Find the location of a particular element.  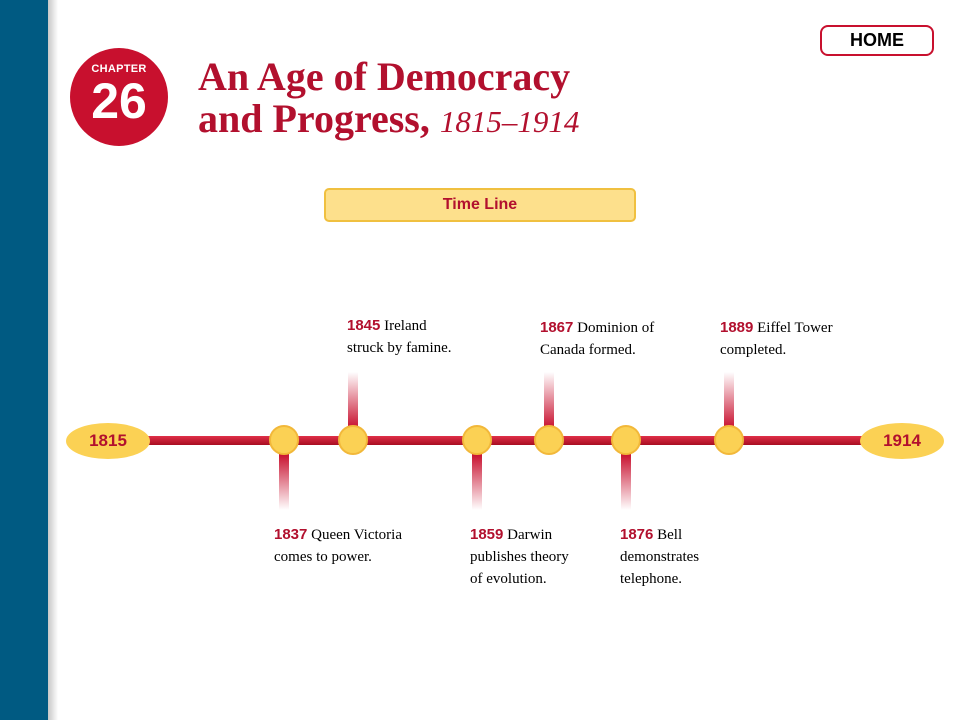

event-label-1837: 1837 Queen Victoria comes to power. is located at coordinates (349, 546).